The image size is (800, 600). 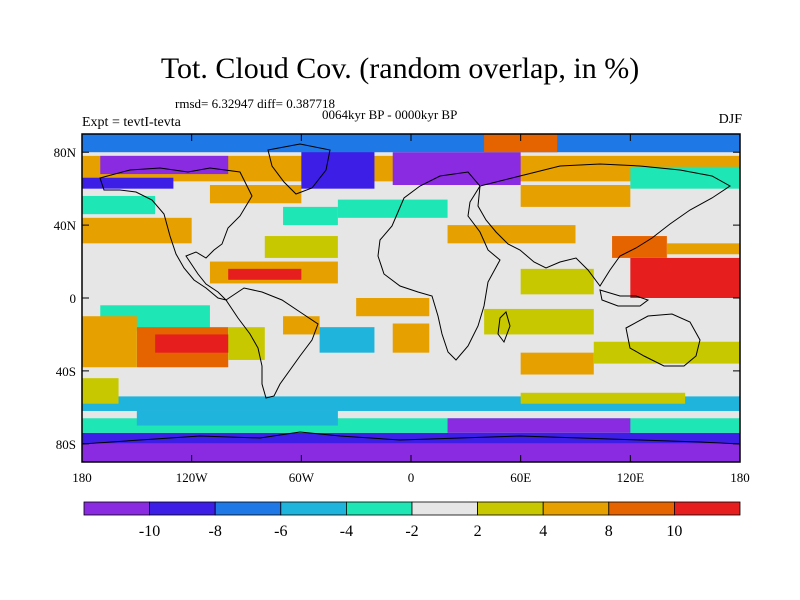 What do you see at coordinates (390, 114) in the screenshot?
I see `period-label: 0064kyr BP - 0000kyr BP` at bounding box center [390, 114].